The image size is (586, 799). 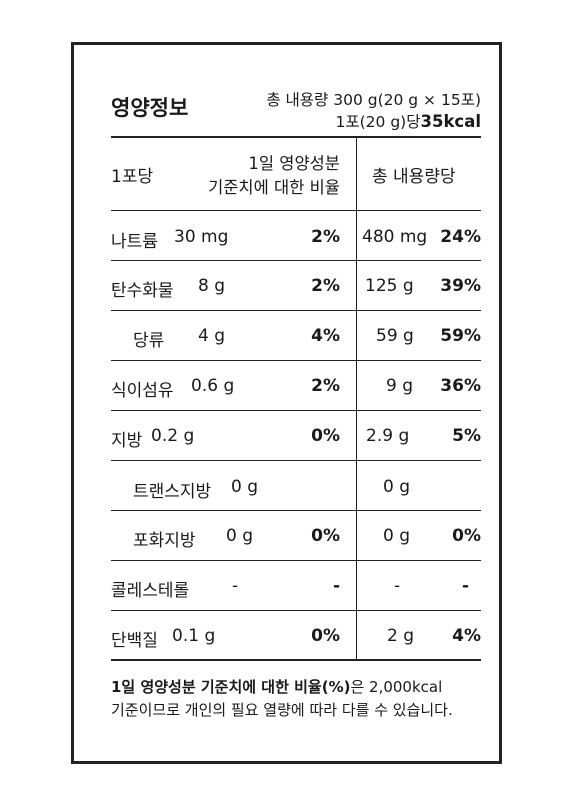 What do you see at coordinates (401, 636) in the screenshot?
I see `nutrient-total-amount: 2 g` at bounding box center [401, 636].